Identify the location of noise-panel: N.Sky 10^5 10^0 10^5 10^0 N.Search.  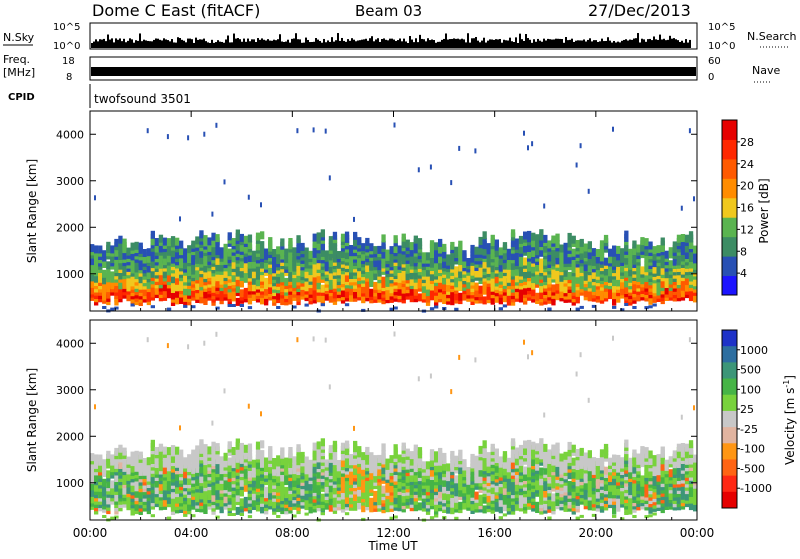
(400, 37).